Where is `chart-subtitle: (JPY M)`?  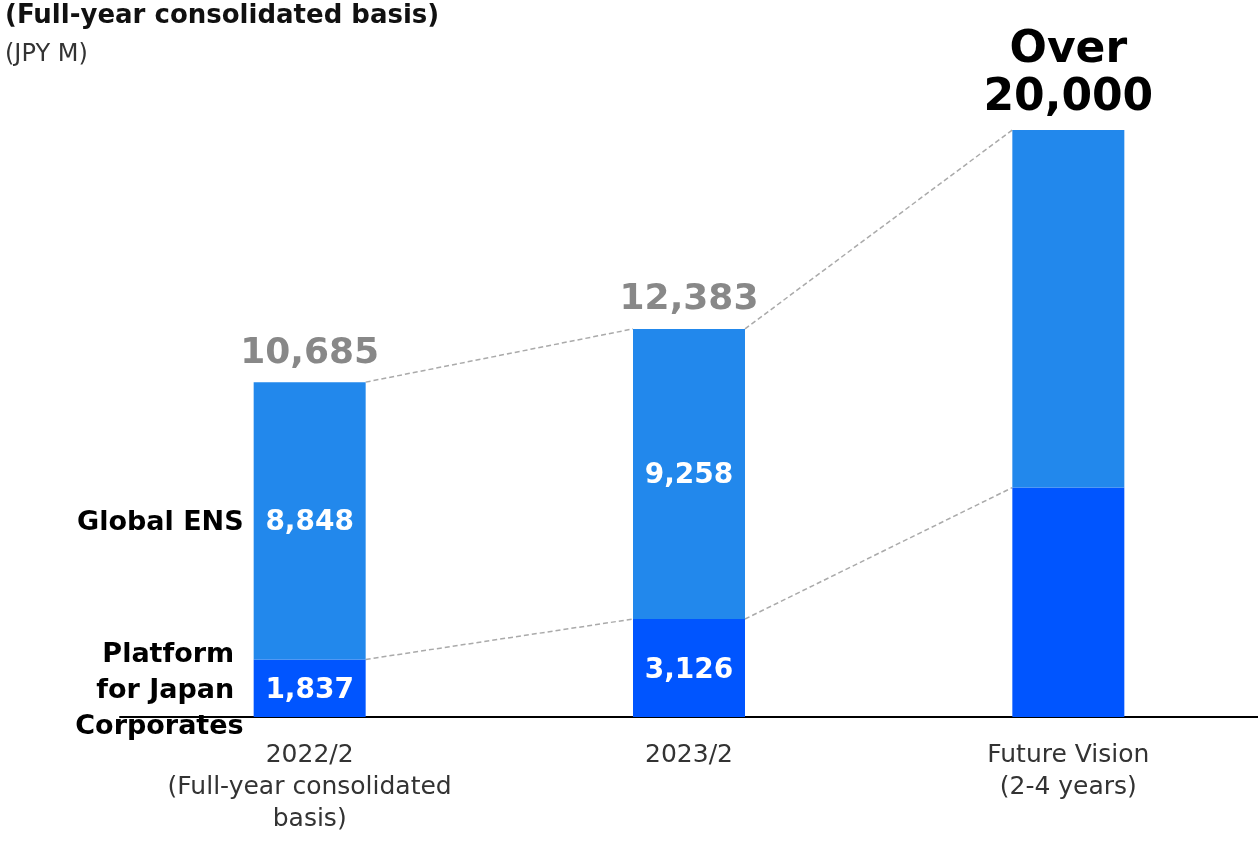
chart-subtitle: (JPY M) is located at coordinates (46, 53).